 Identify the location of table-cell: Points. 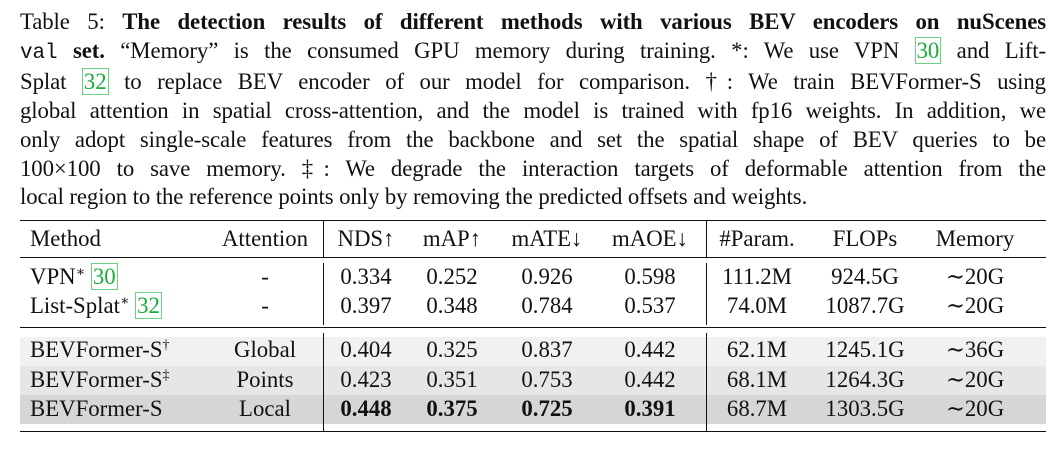
(265, 379).